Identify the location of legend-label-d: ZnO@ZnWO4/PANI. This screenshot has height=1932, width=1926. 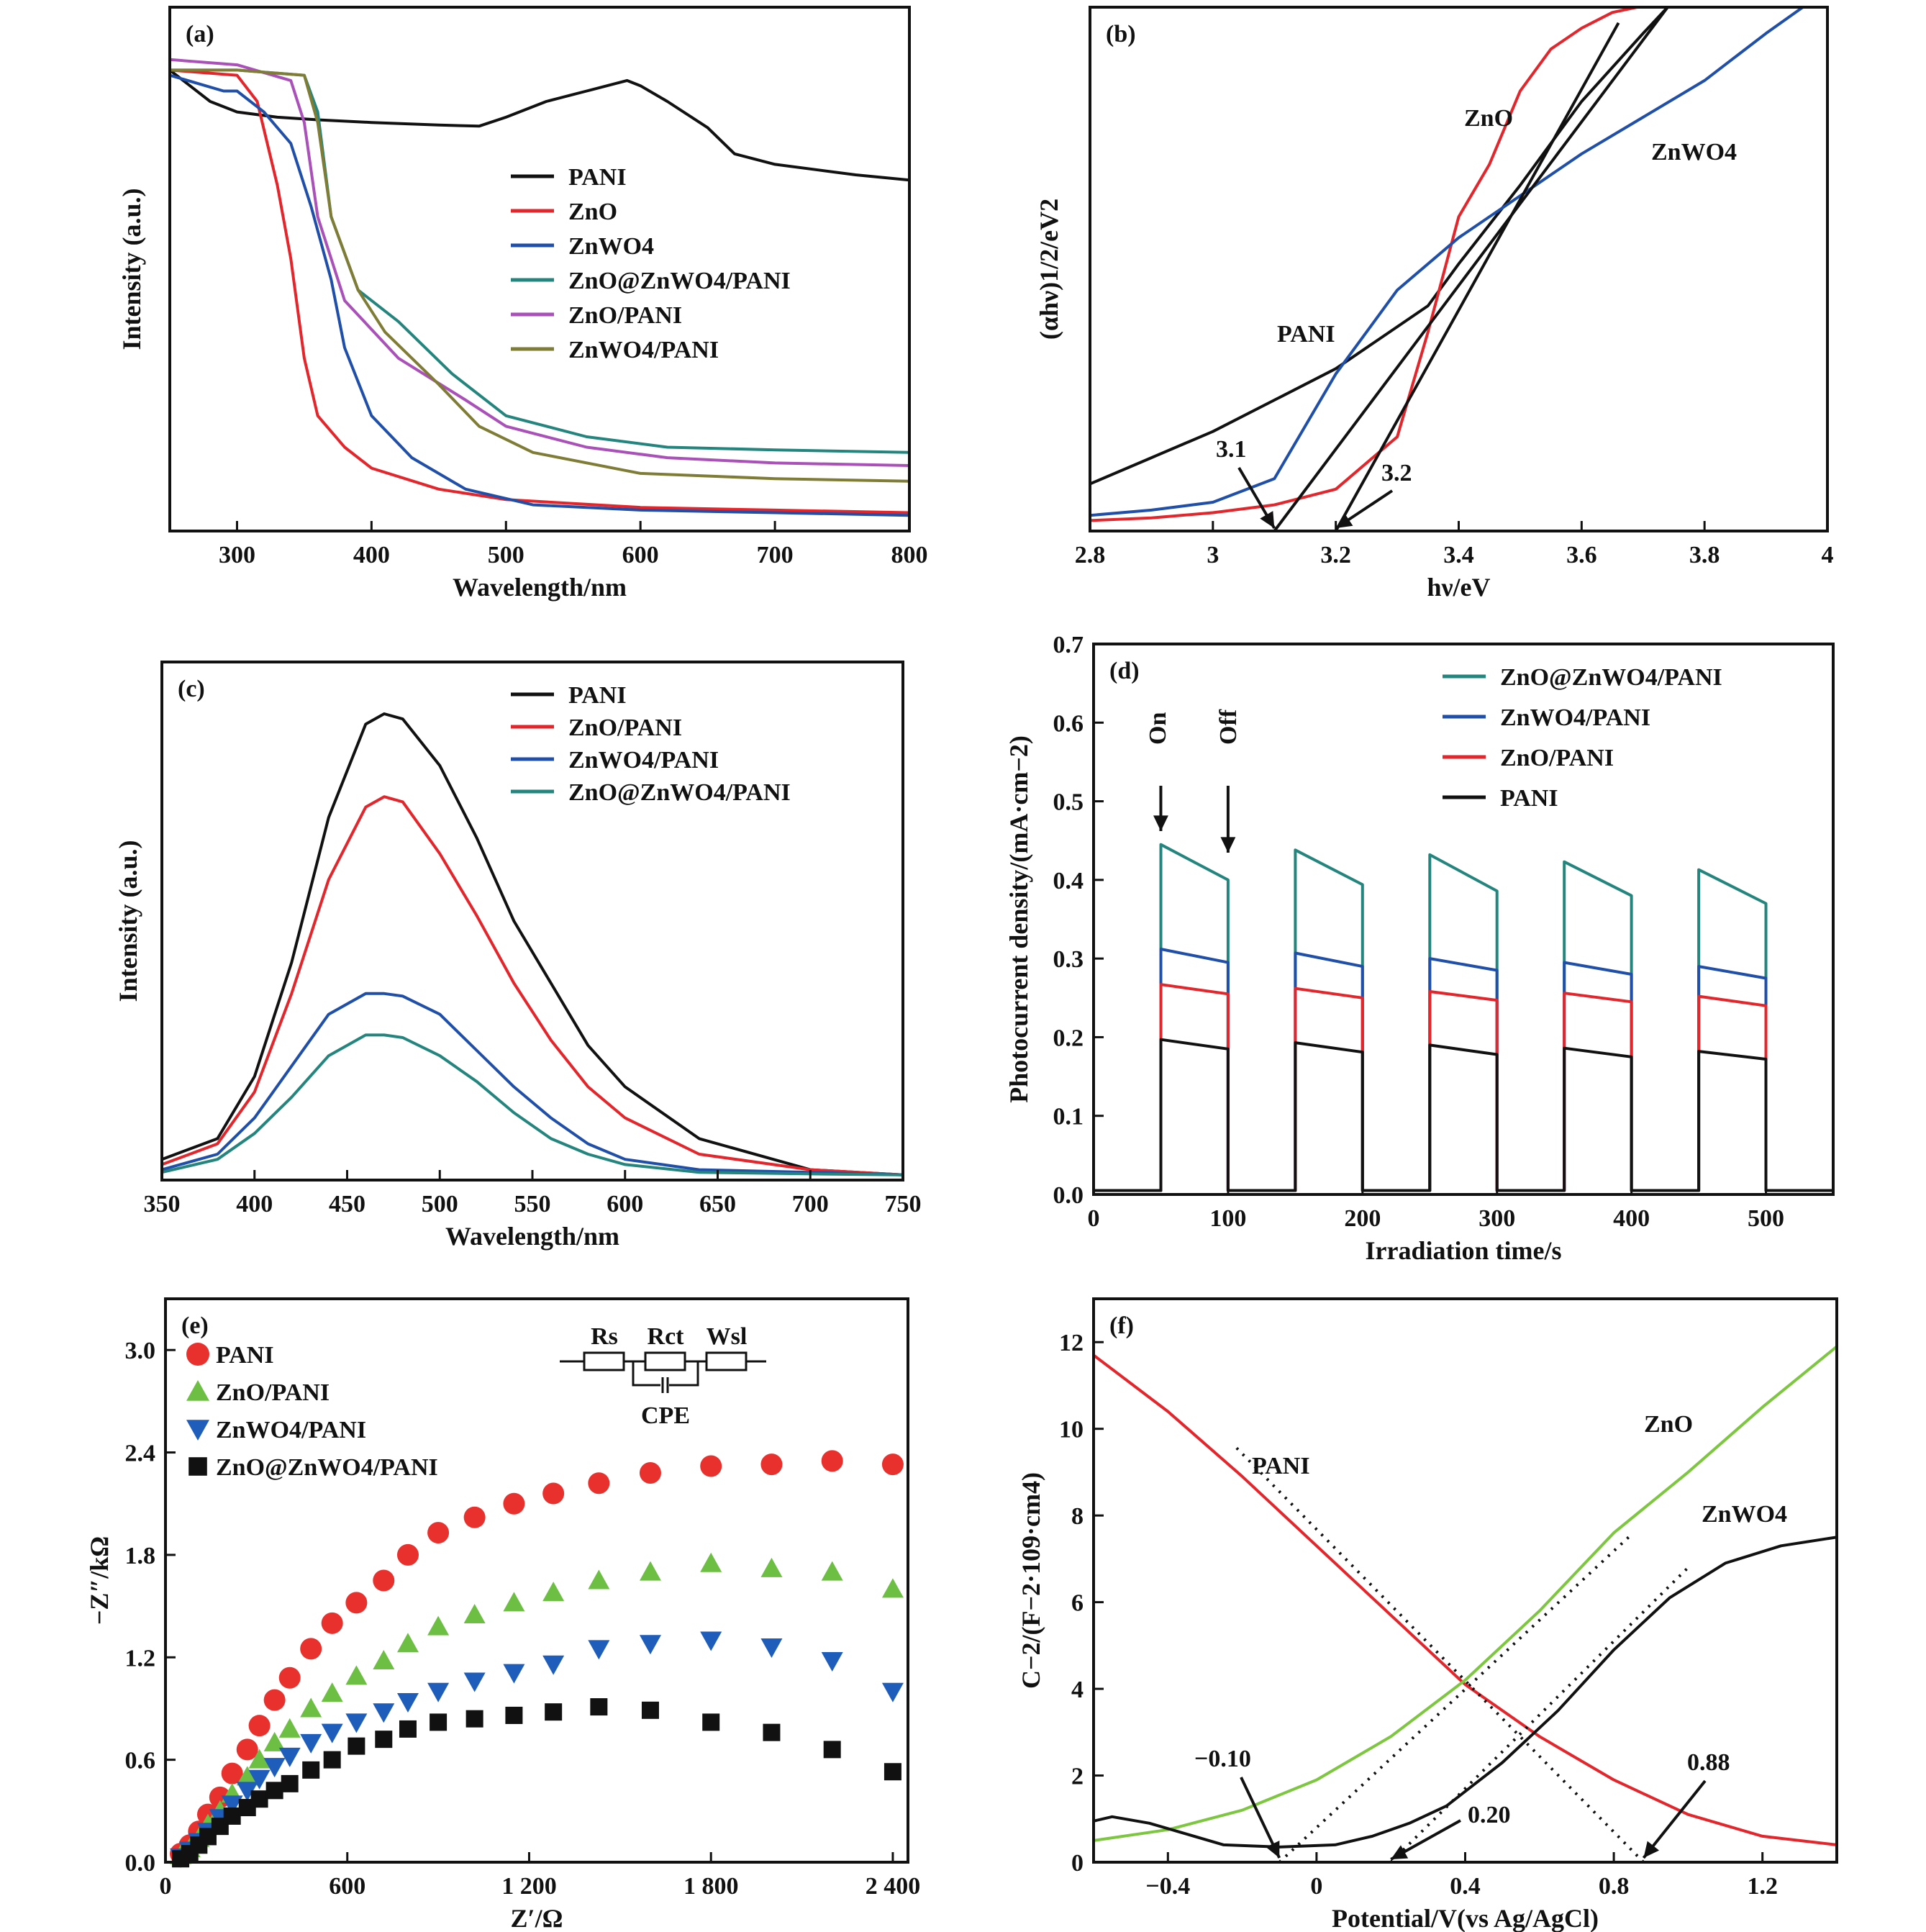
(1611, 677).